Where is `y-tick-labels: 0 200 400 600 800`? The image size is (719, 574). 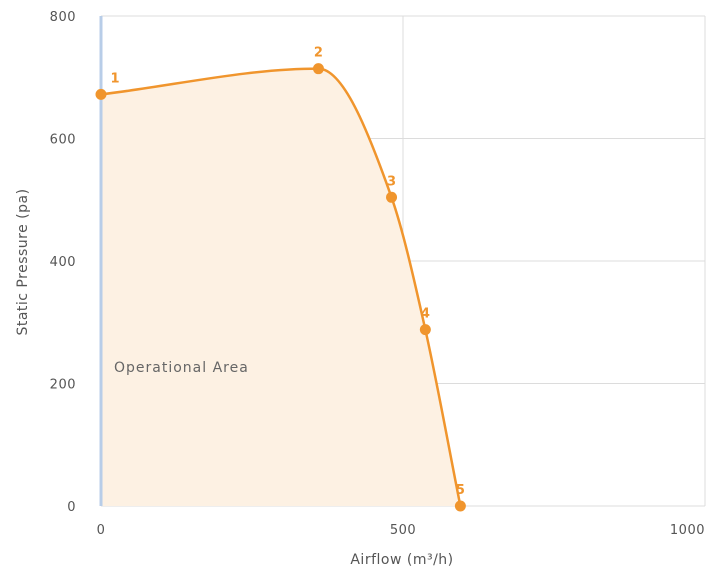 y-tick-labels: 0 200 400 600 800 is located at coordinates (63, 262).